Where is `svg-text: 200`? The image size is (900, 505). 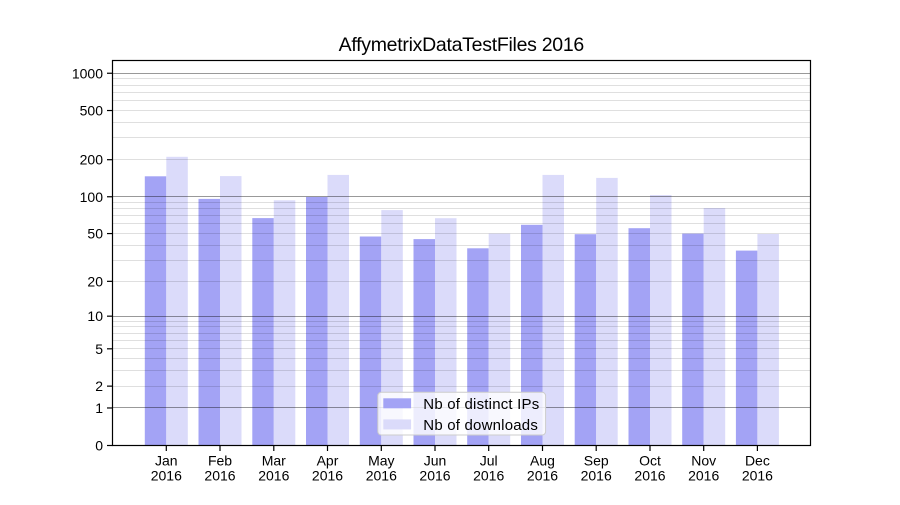 svg-text: 200 is located at coordinates (92, 160).